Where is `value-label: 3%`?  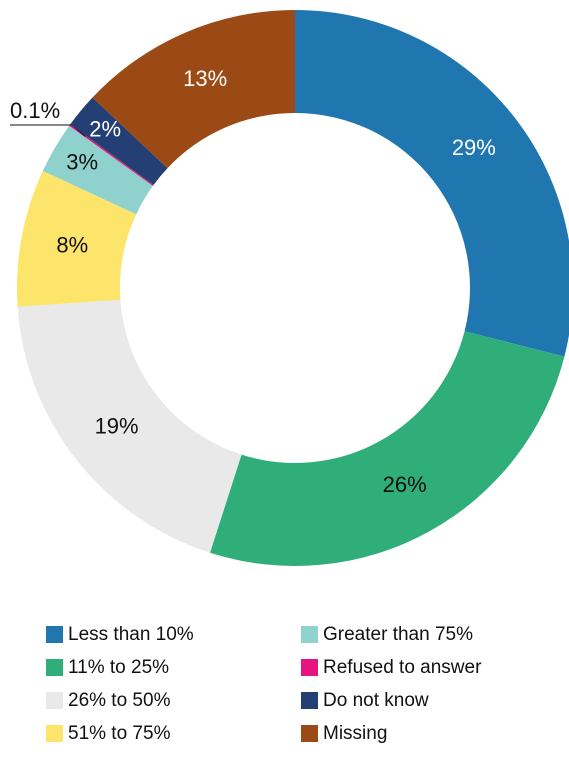
value-label: 3% is located at coordinates (82, 161).